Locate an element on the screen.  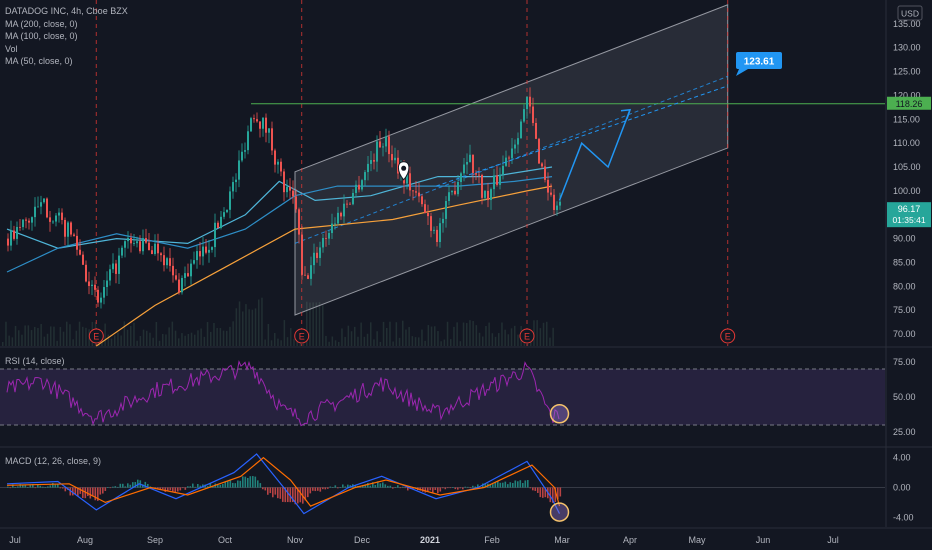
currency-badge is located at coordinates (910, 13).